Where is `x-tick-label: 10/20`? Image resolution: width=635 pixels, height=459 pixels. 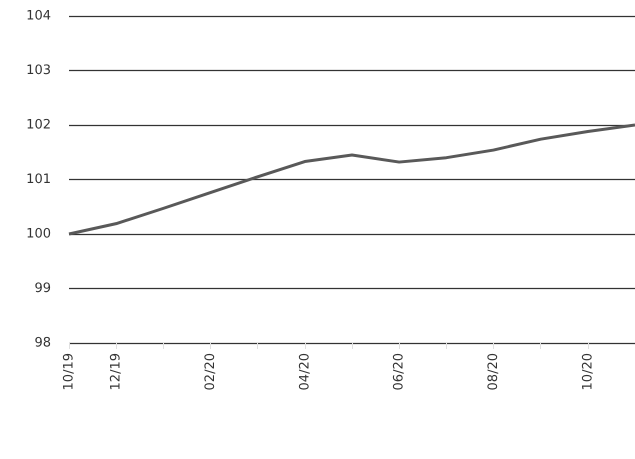 x-tick-label: 10/20 is located at coordinates (588, 371).